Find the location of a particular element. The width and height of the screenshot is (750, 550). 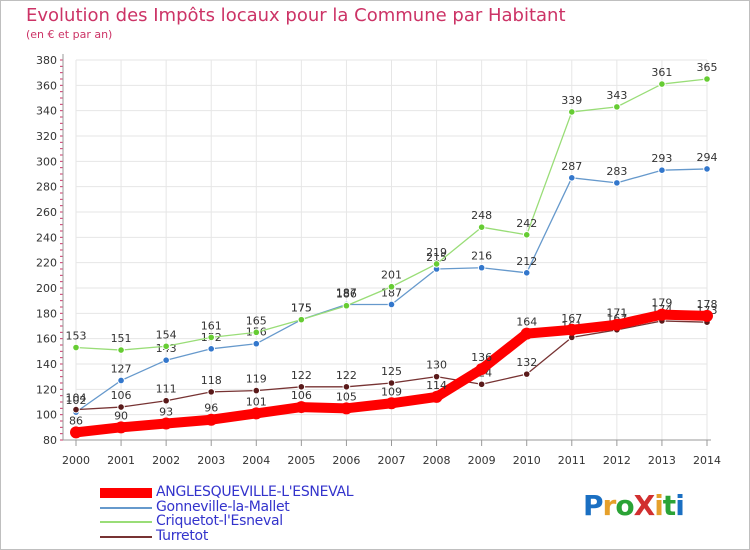

x-tick-label: 2006 is located at coordinates (346, 460).